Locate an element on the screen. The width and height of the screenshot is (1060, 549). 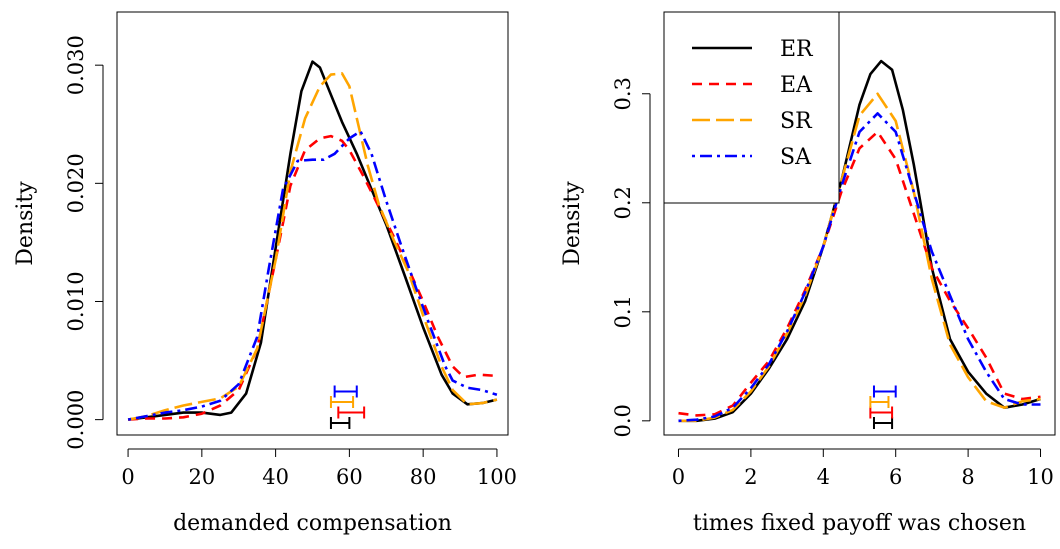
y-axis: 0.0 0.1 0.2 0.3 is located at coordinates (631, 257).